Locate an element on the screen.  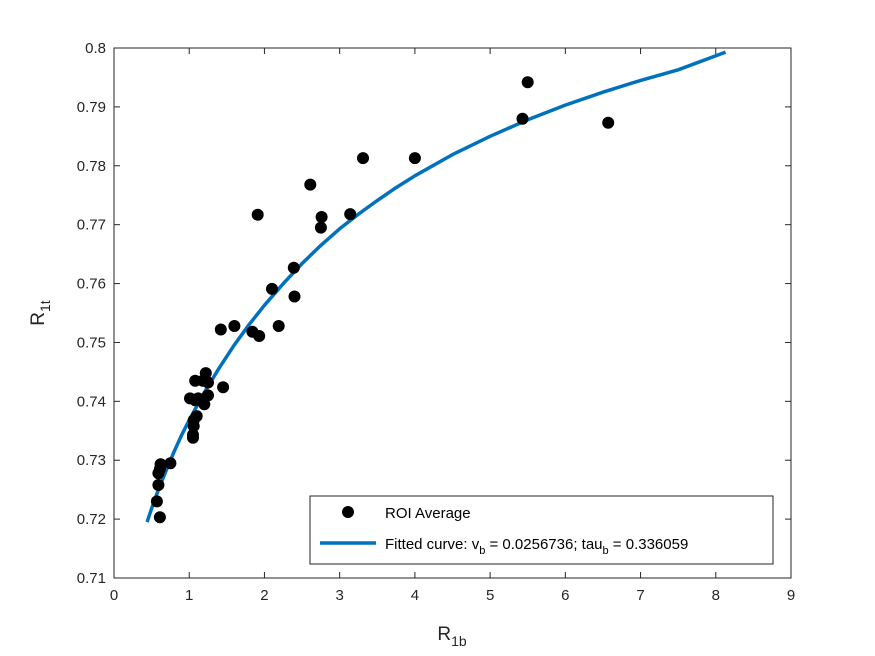
y-tick-label: 0.74 is located at coordinates (91, 401).